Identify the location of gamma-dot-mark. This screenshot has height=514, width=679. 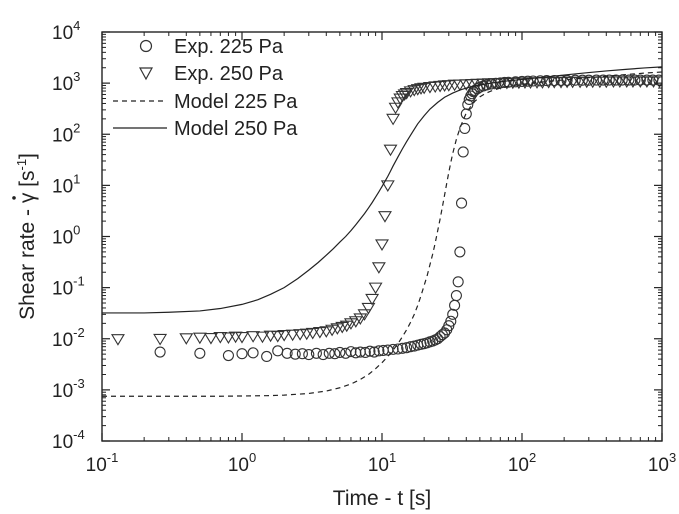
(14, 198).